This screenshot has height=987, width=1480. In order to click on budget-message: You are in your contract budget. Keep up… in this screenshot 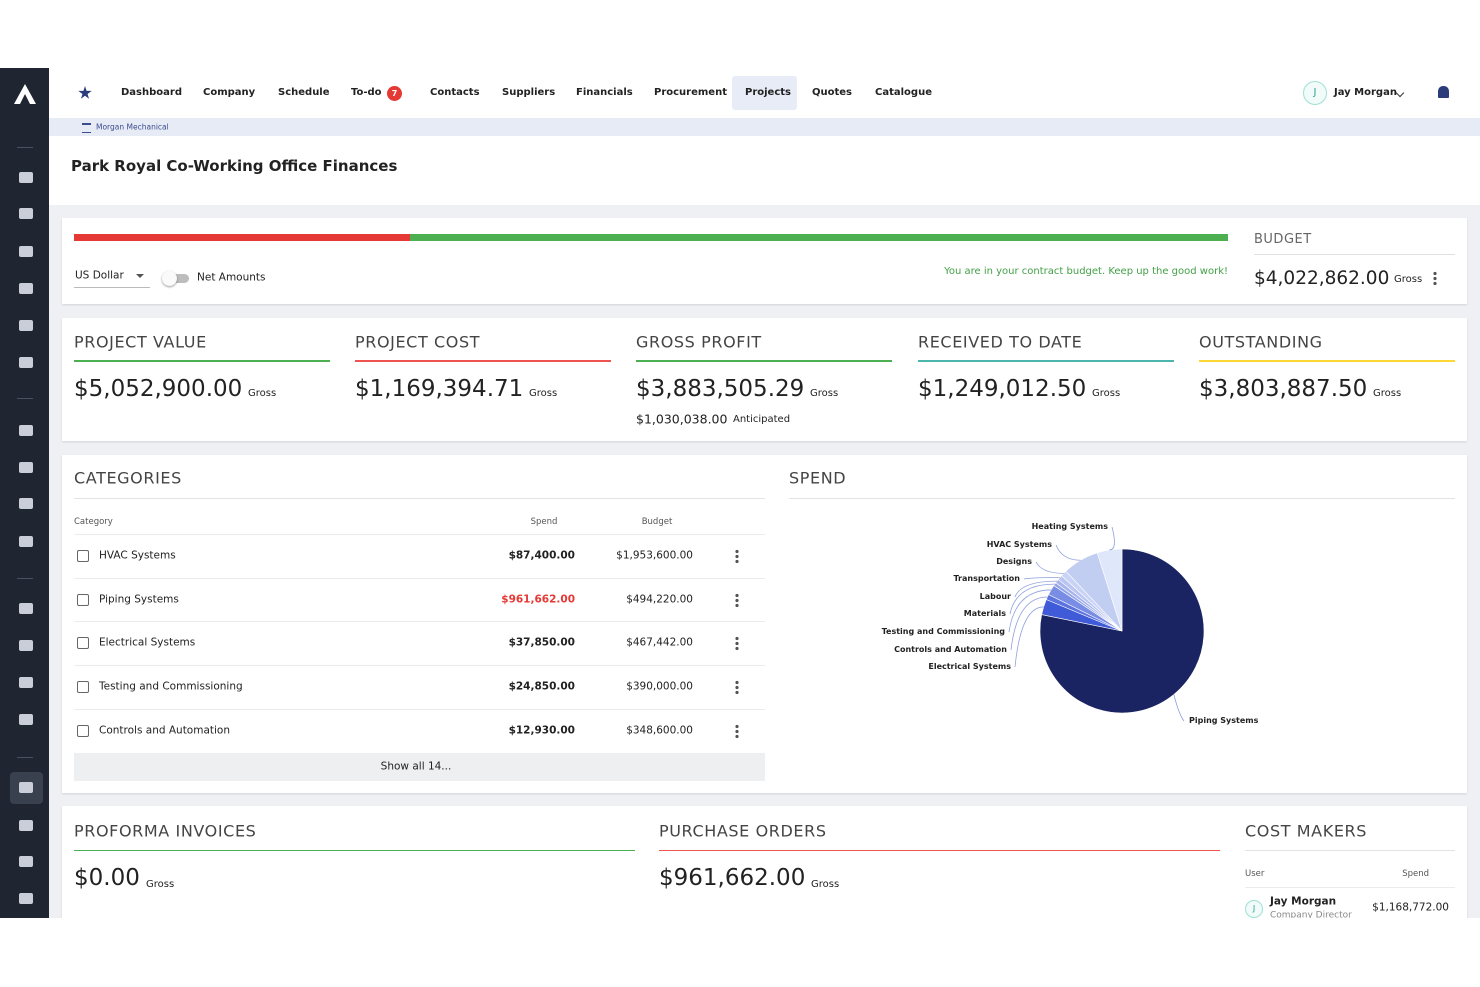, I will do `click(1086, 271)`.